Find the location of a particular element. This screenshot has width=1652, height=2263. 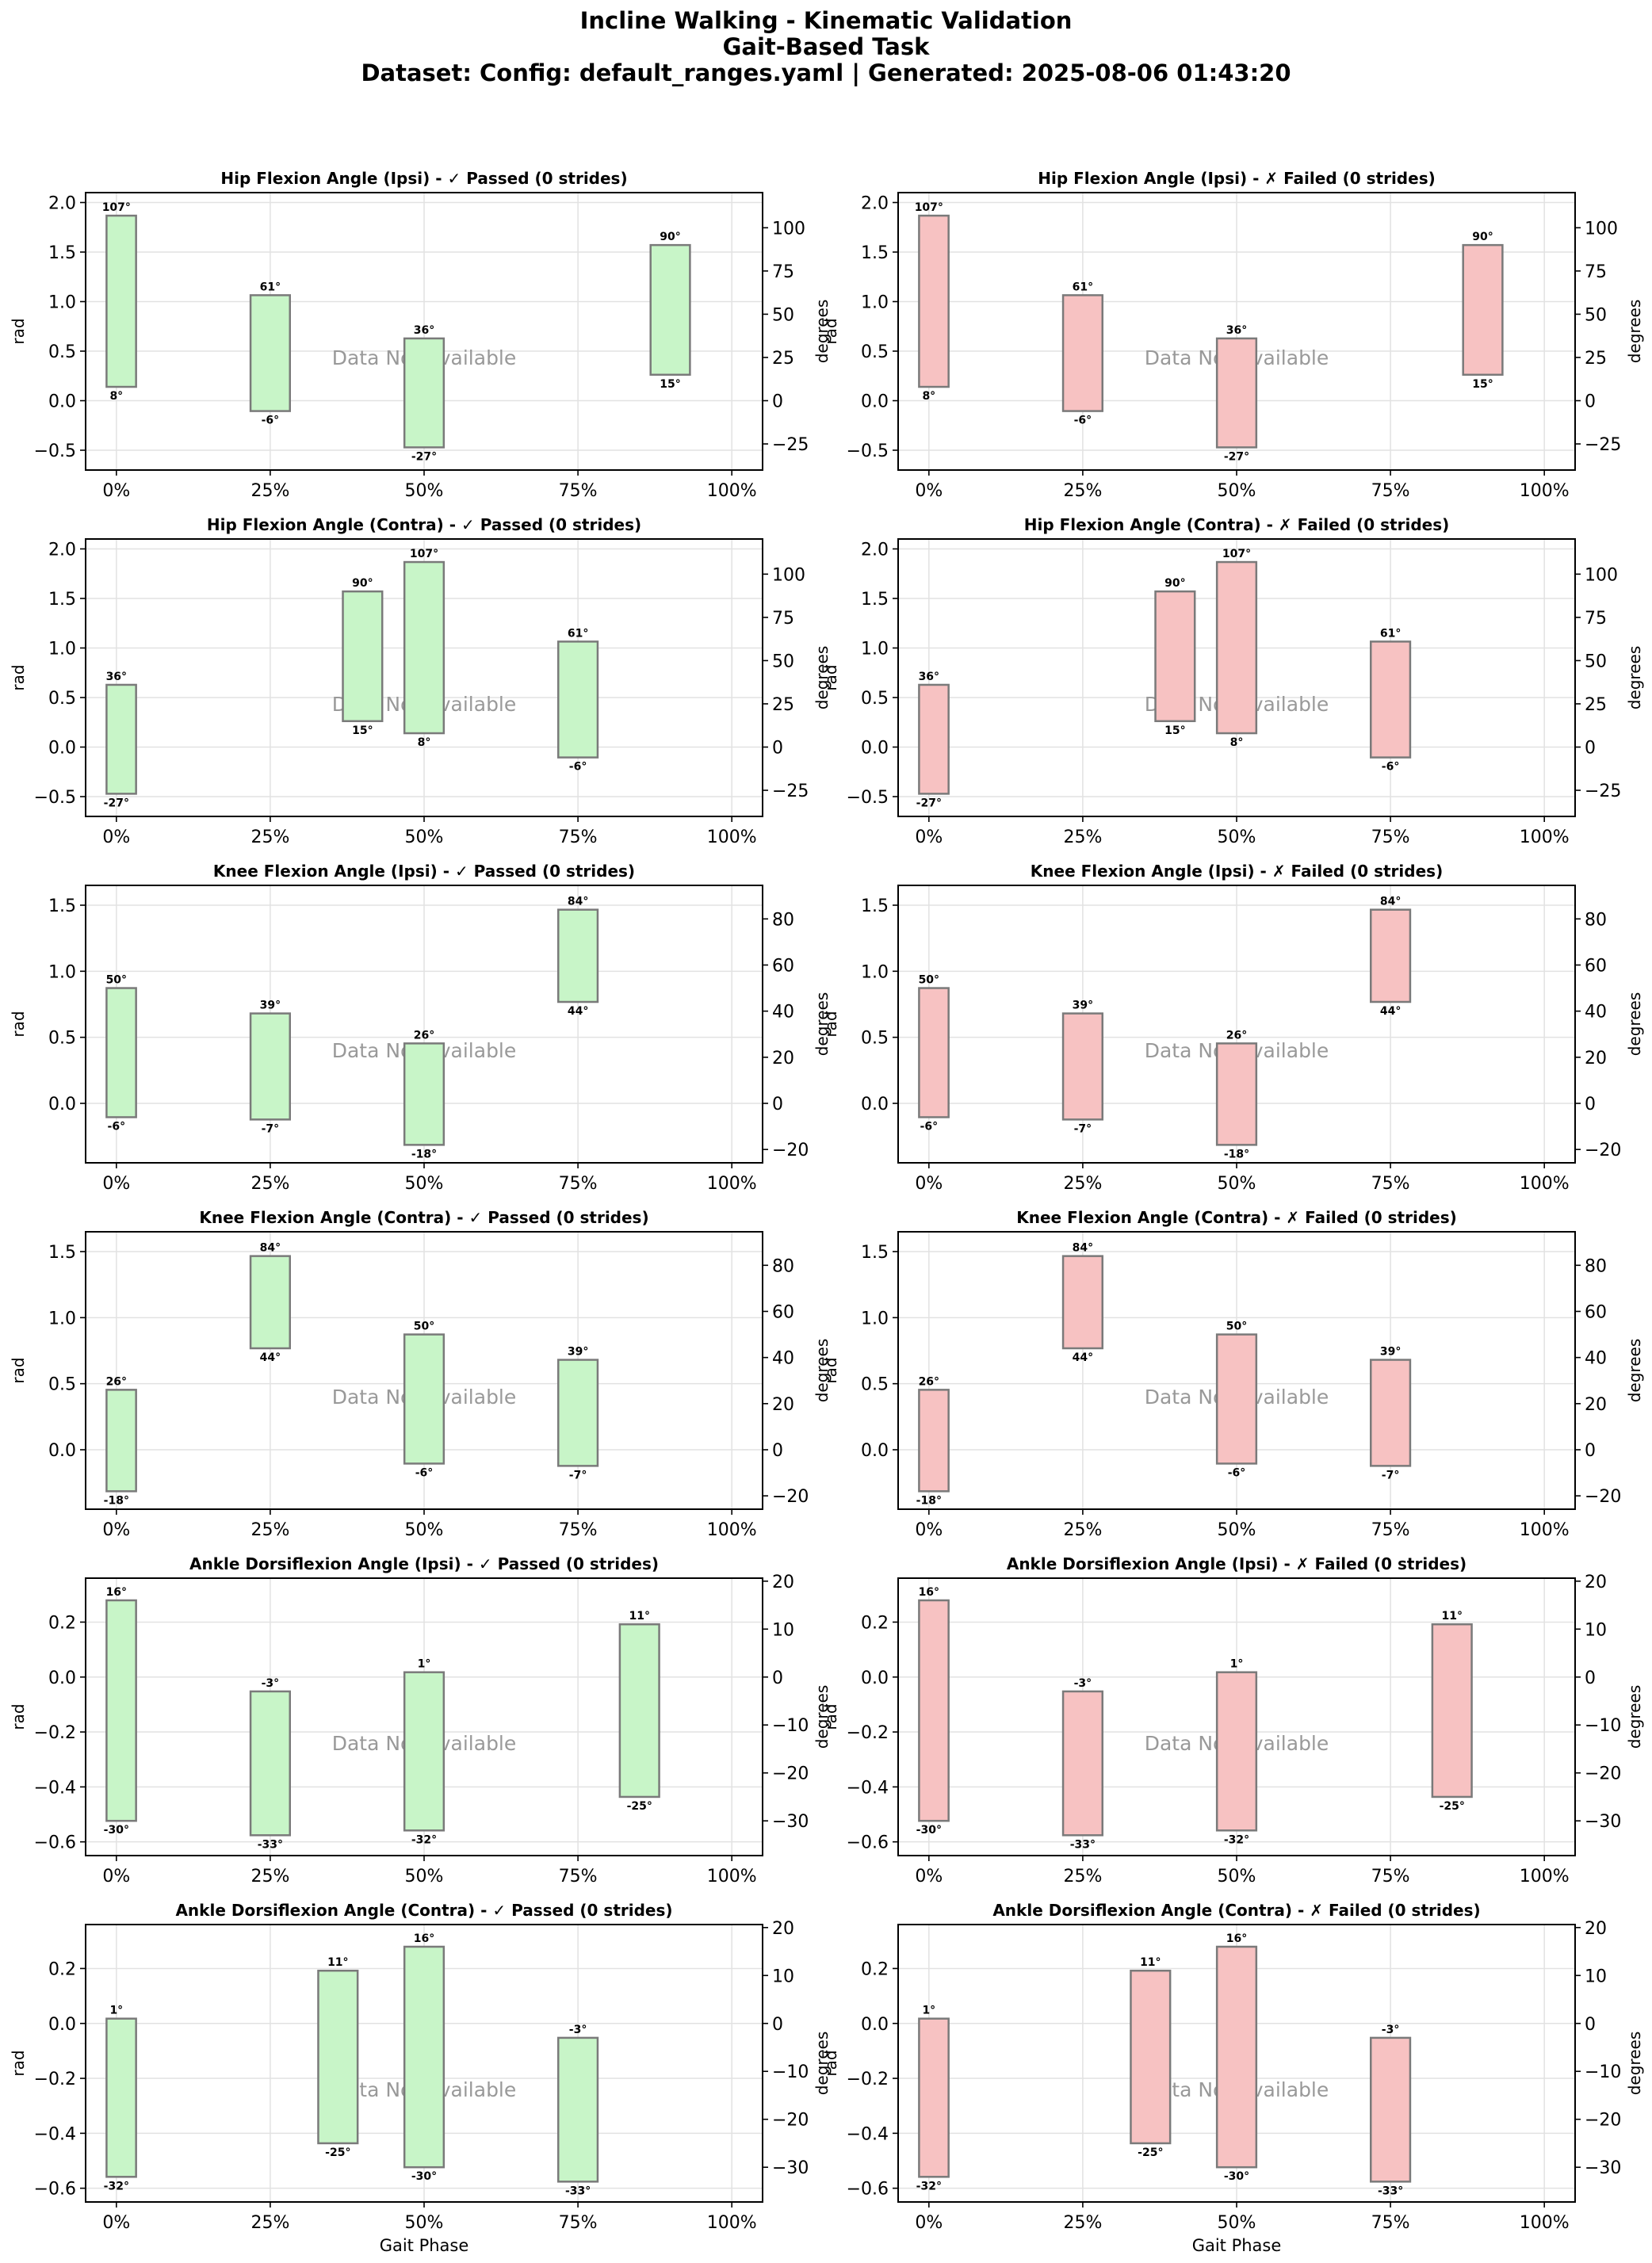

range-max-label: 84° is located at coordinates (1391, 902).